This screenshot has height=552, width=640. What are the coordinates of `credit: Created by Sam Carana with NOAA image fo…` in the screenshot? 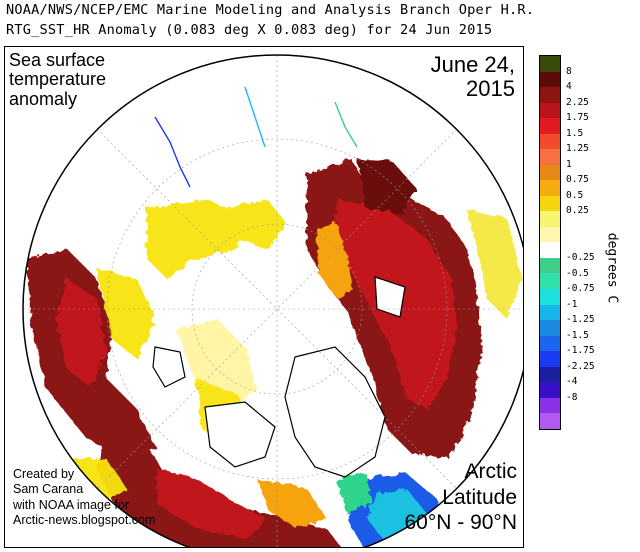 It's located at (84, 497).